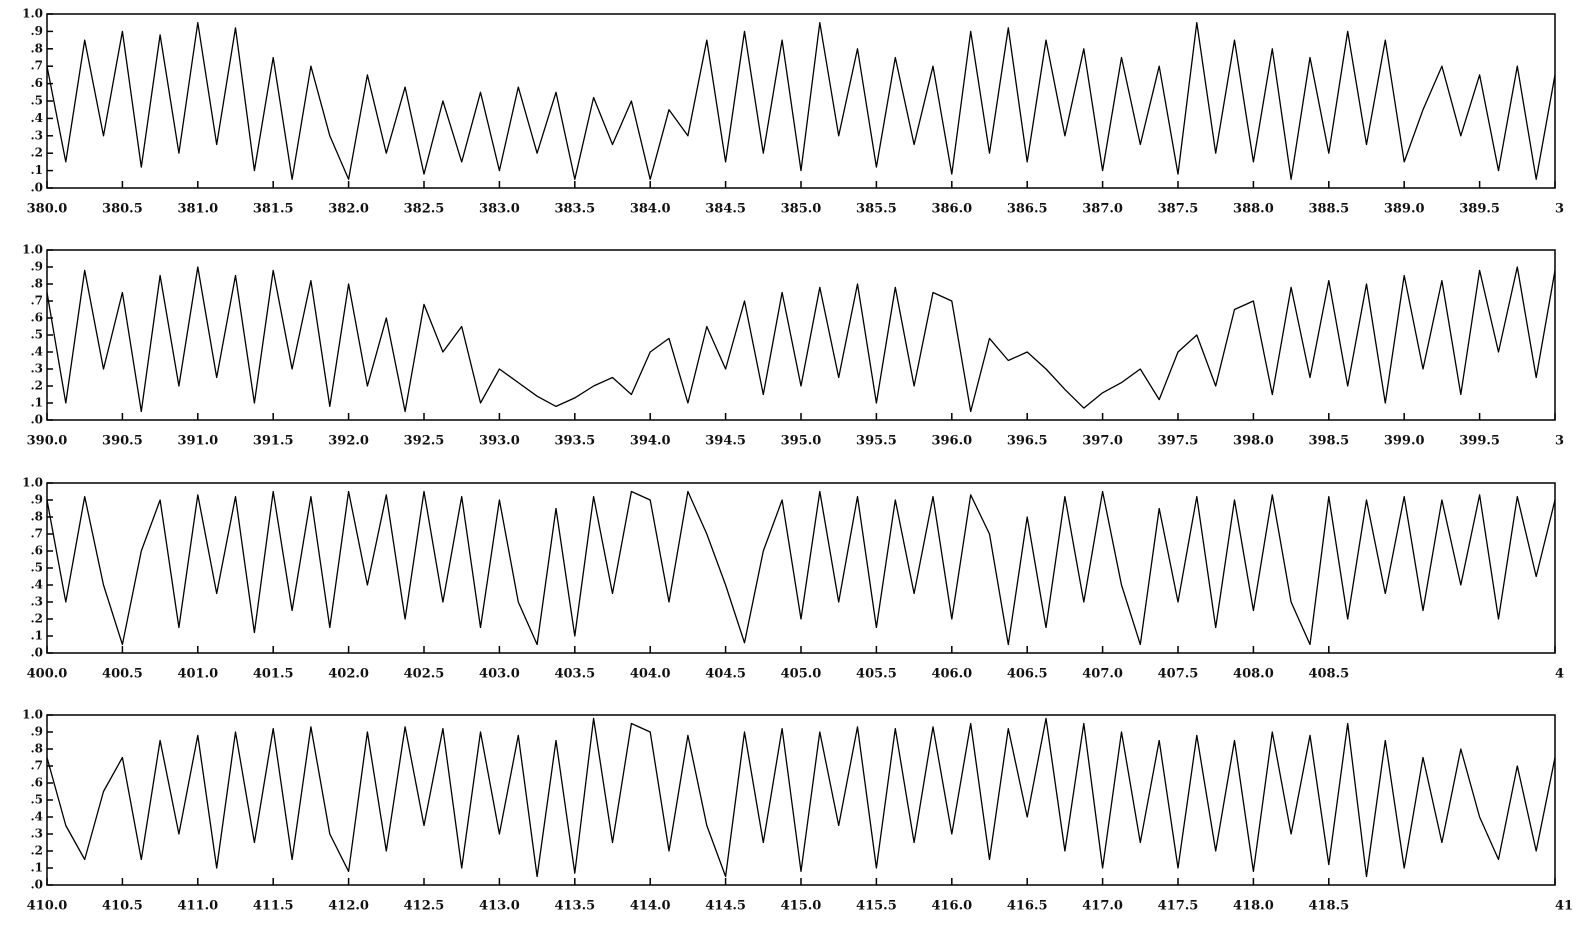 Image resolution: width=1586 pixels, height=929 pixels. Describe the element at coordinates (951, 441) in the screenshot. I see `x-tick-label: 396.0` at that location.